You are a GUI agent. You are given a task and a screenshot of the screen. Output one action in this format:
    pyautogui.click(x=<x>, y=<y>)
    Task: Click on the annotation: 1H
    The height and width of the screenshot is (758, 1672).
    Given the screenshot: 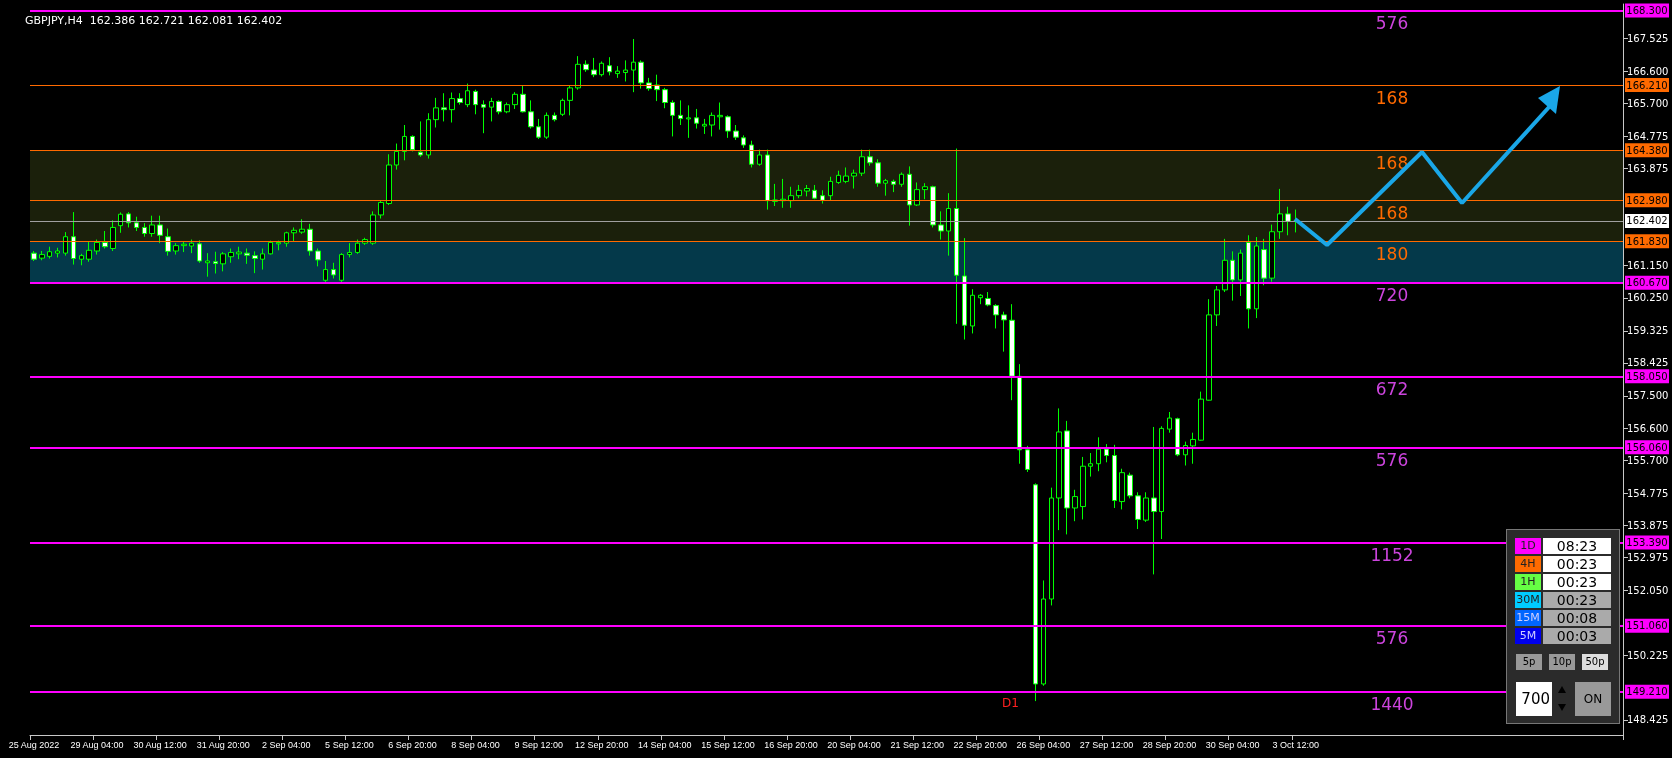 What is the action you would take?
    pyautogui.click(x=1528, y=582)
    